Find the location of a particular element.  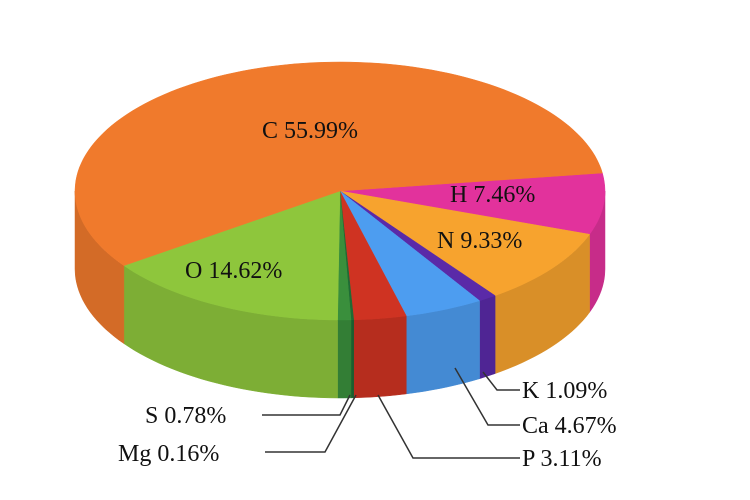

slice-side-p is located at coordinates (380, 357).